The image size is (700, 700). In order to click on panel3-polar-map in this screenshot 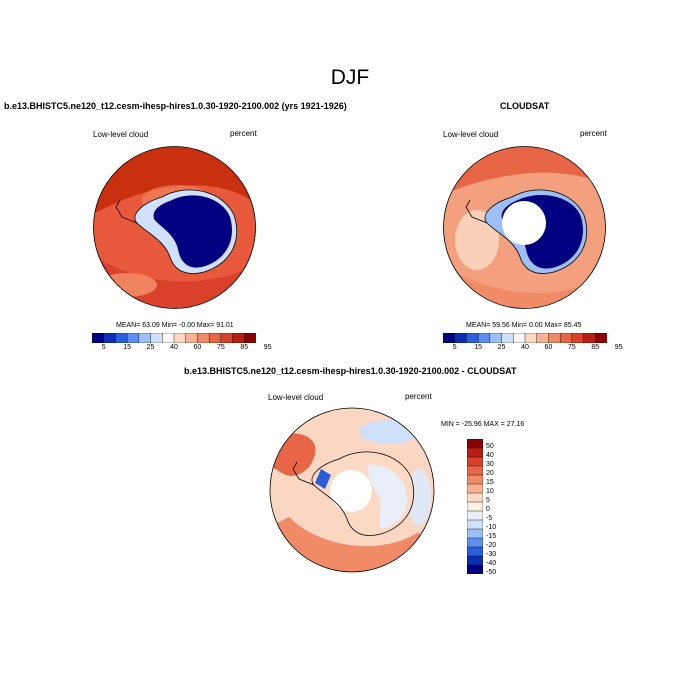, I will do `click(352, 490)`.